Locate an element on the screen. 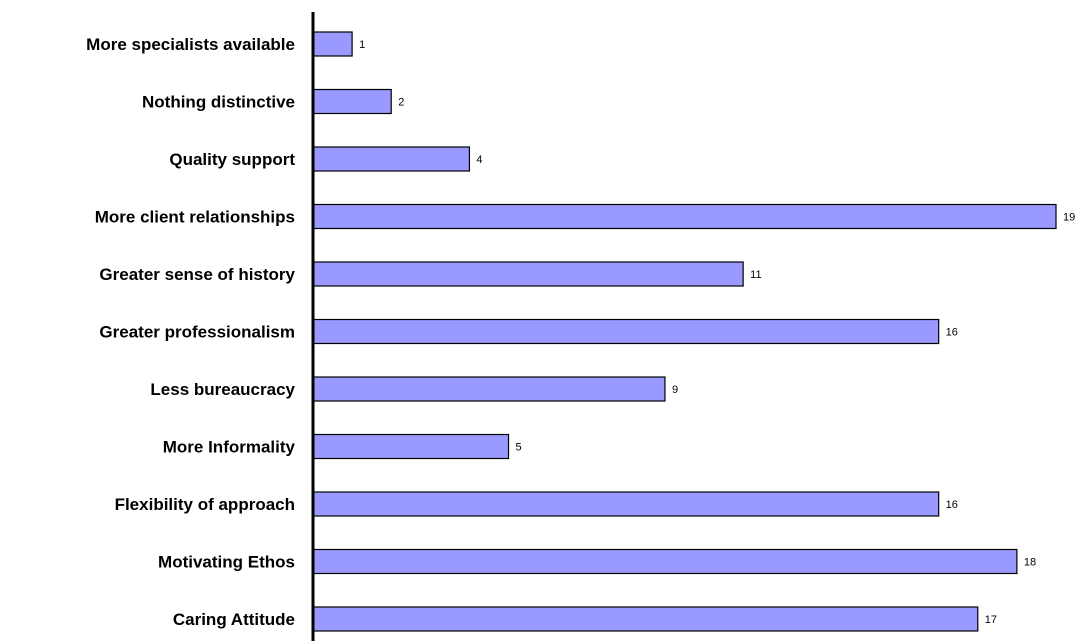 The image size is (1081, 641). category-label: Flexibility of approach is located at coordinates (205, 504).